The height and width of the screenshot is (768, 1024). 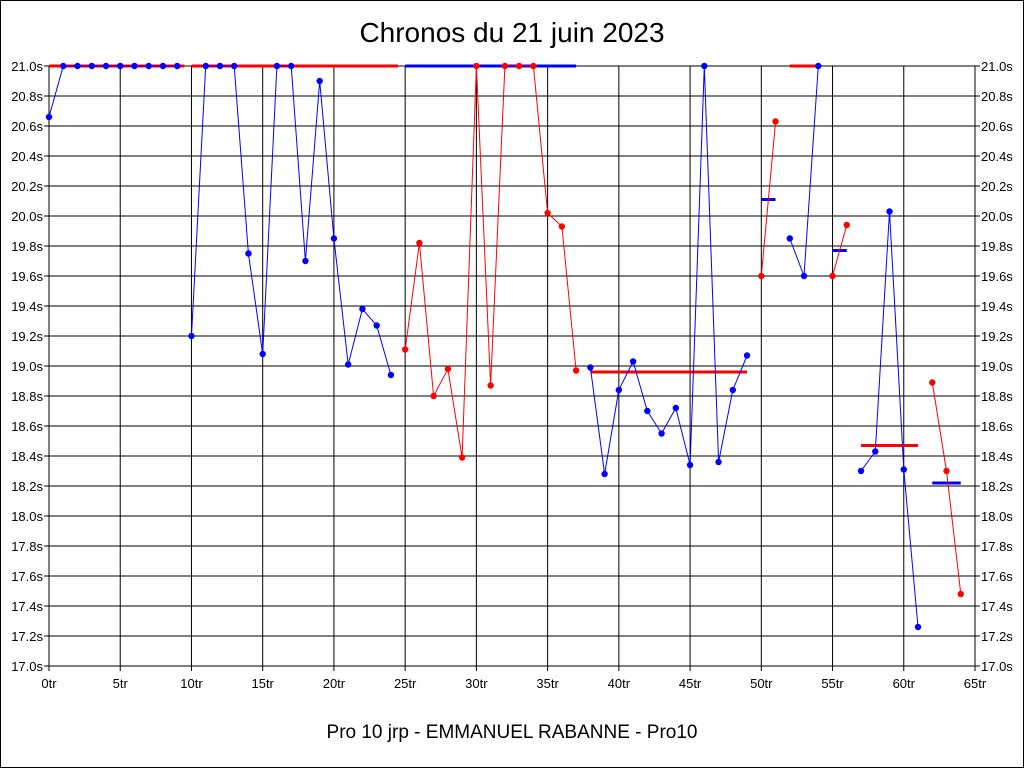 I want to click on y-tick-label-right: 17.0s, so click(x=997, y=666).